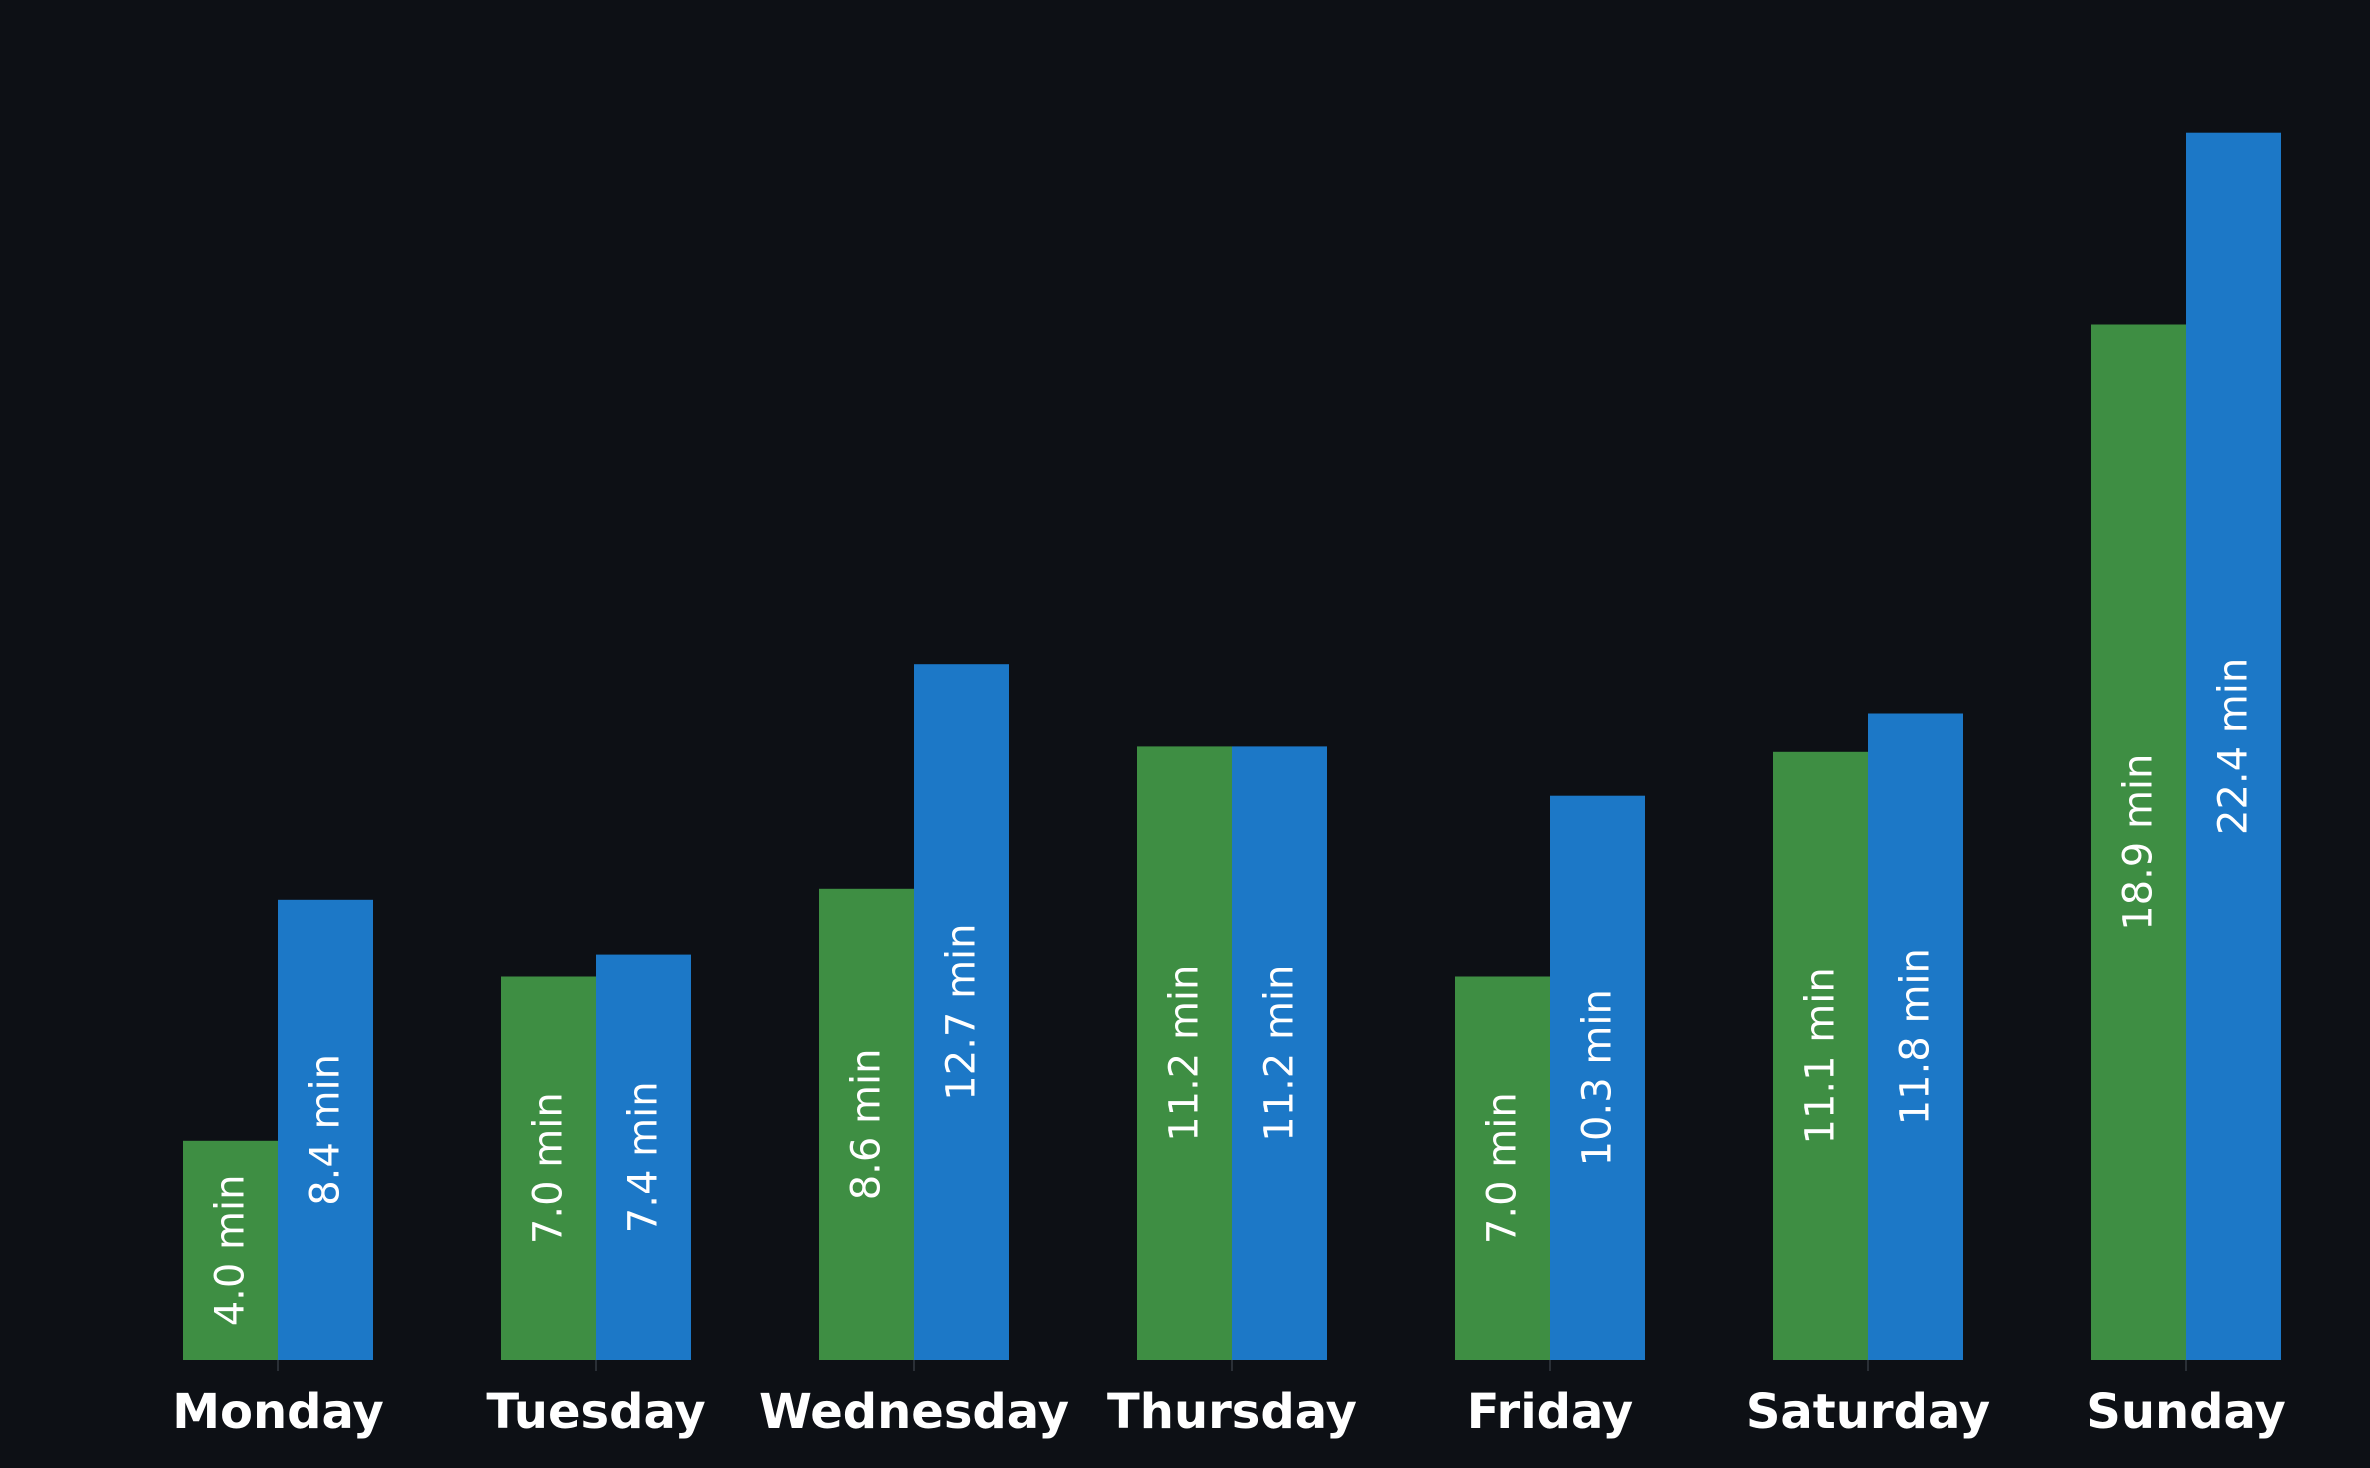  I want to click on value-label-saturday-series-1: 11.1 min, so click(1821, 1055).